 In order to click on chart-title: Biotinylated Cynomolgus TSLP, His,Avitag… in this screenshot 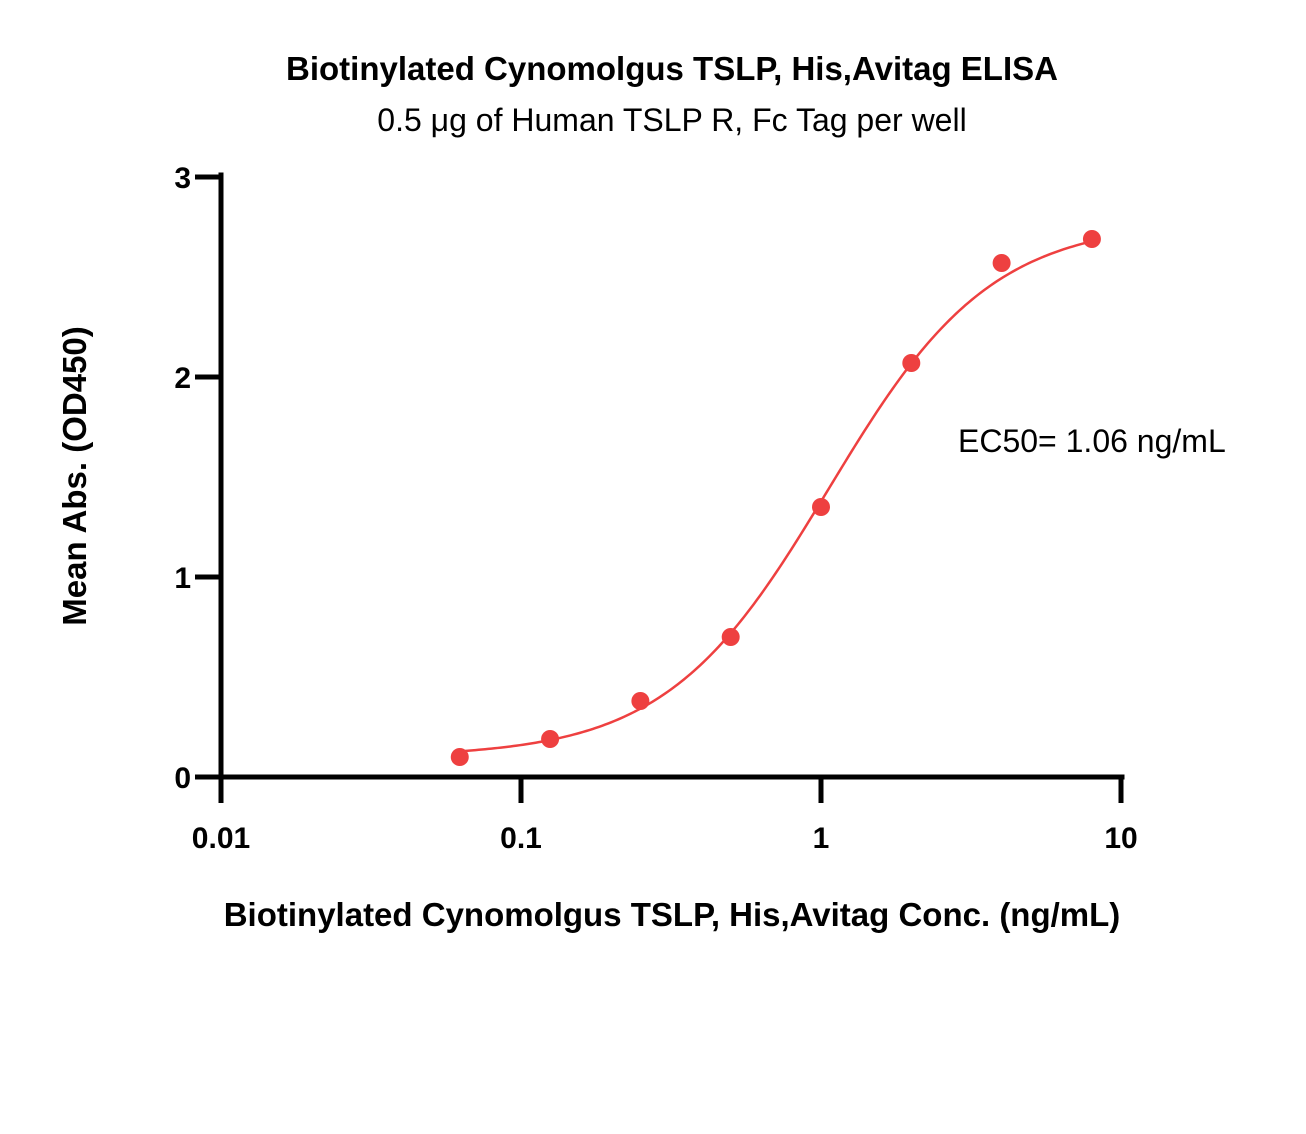, I will do `click(672, 68)`.